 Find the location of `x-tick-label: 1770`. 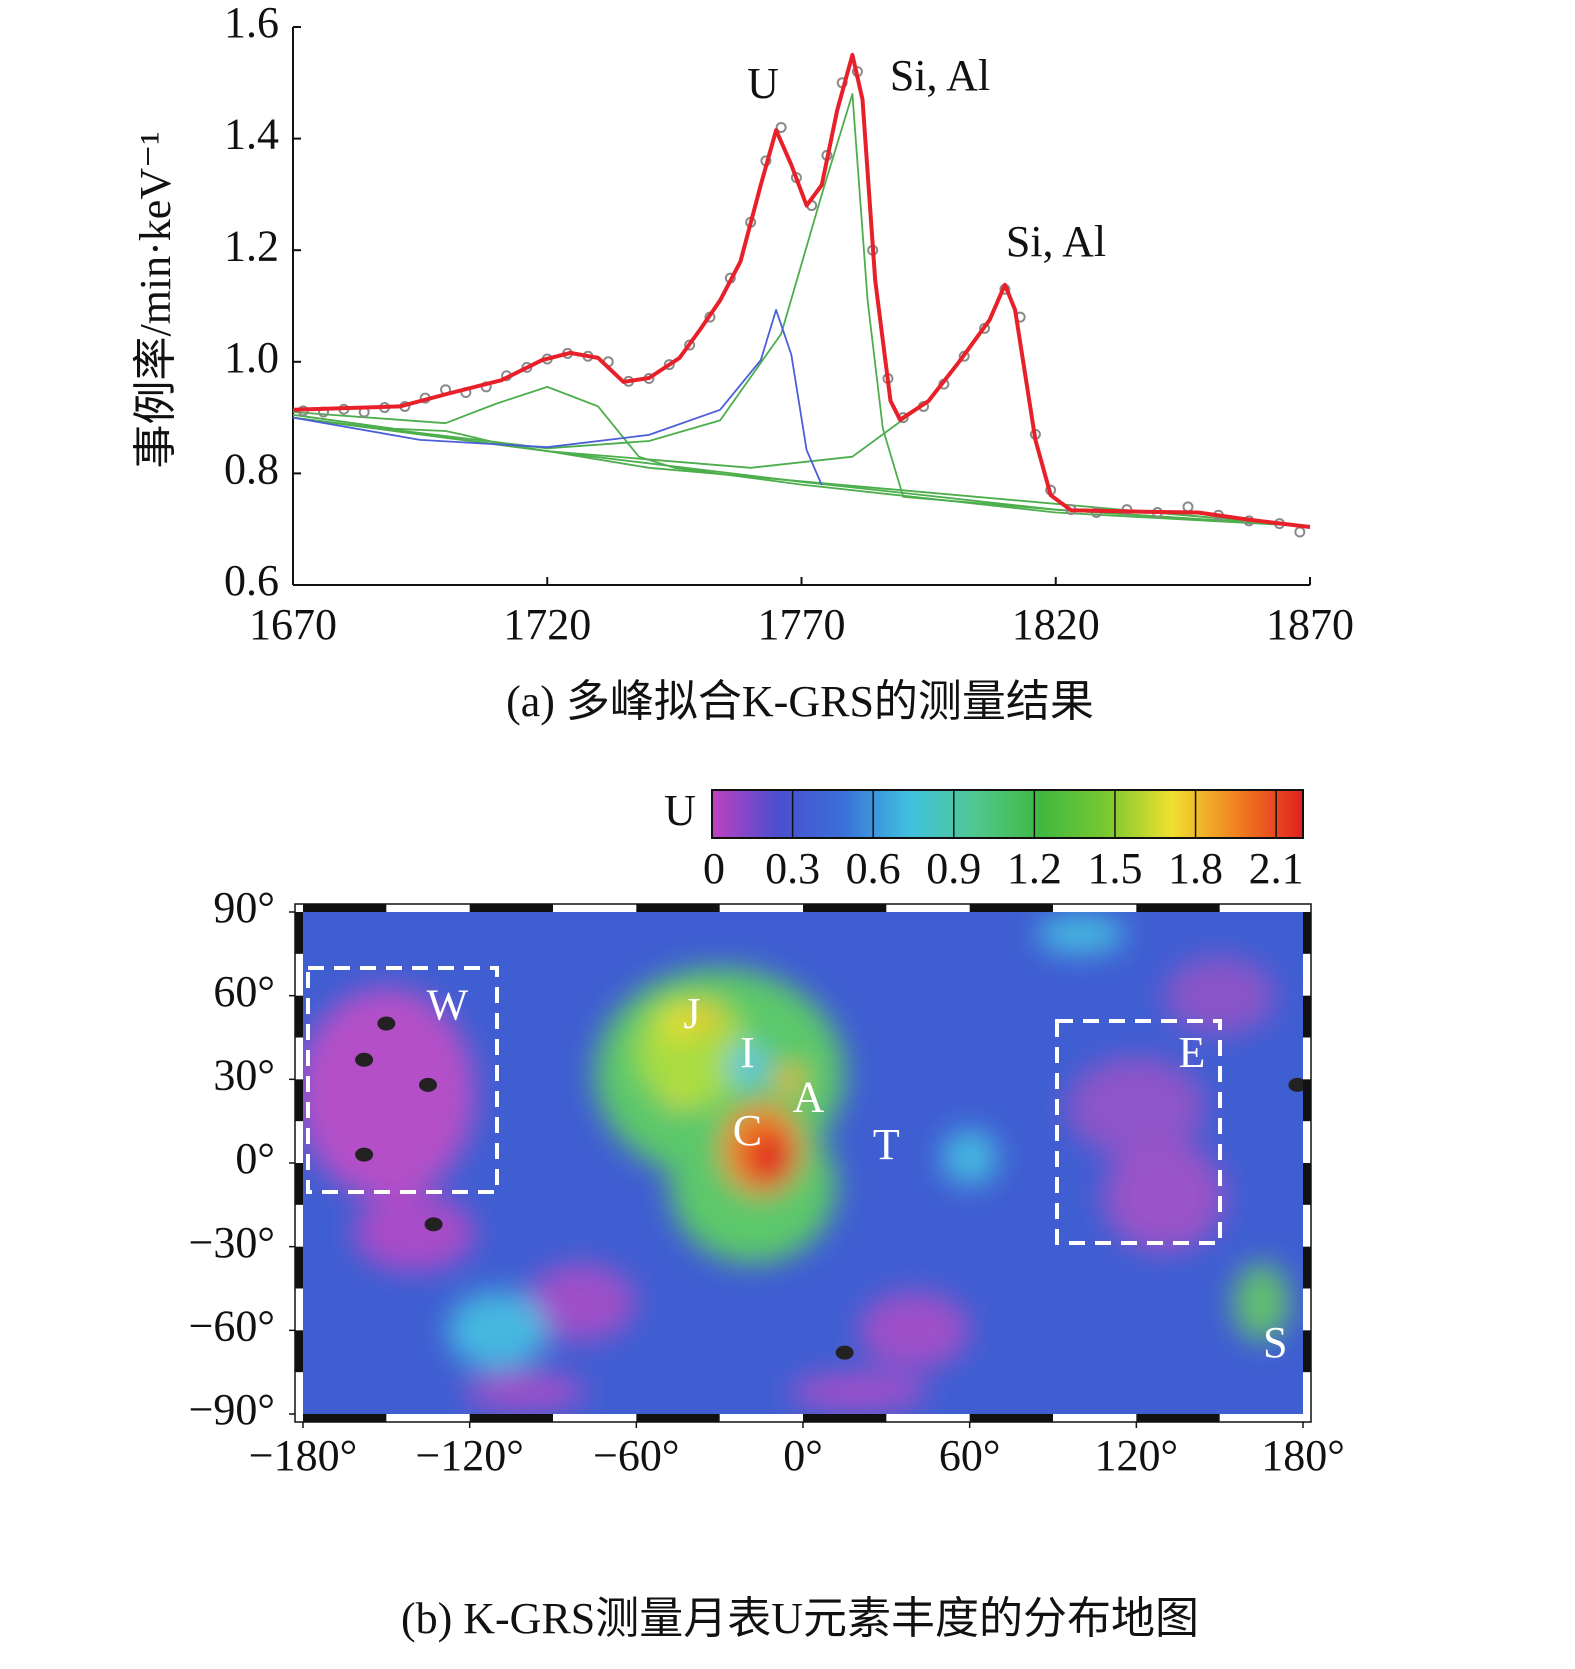

x-tick-label: 1770 is located at coordinates (802, 624).